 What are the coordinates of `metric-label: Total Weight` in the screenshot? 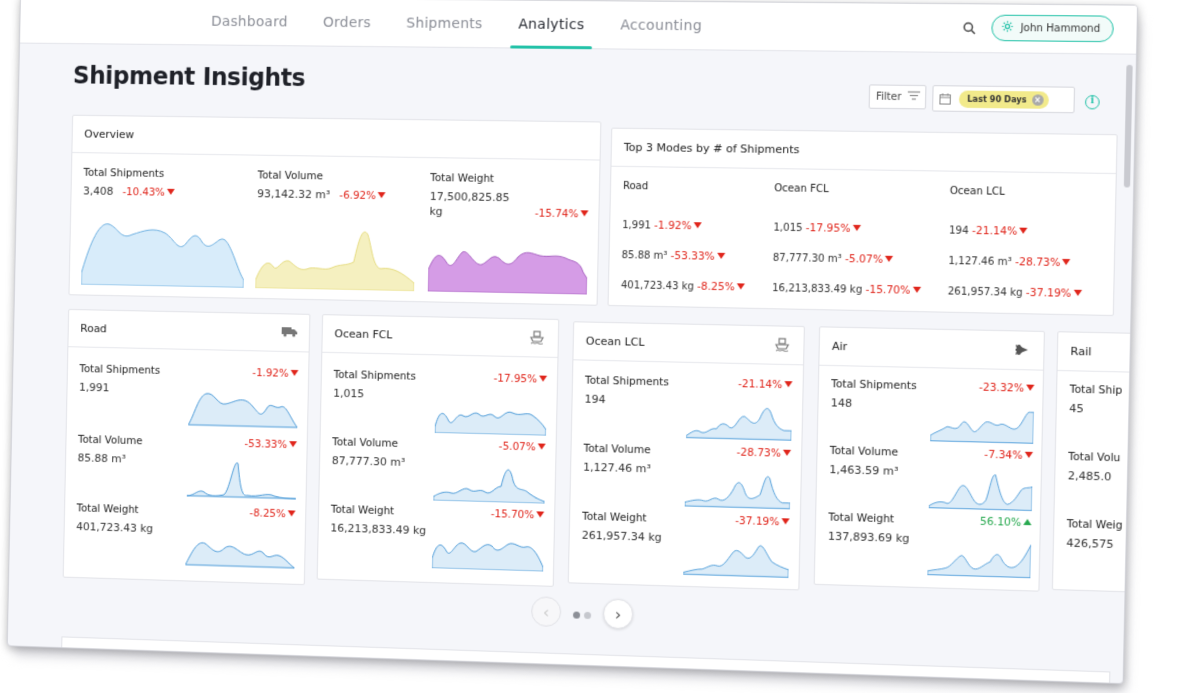 It's located at (509, 179).